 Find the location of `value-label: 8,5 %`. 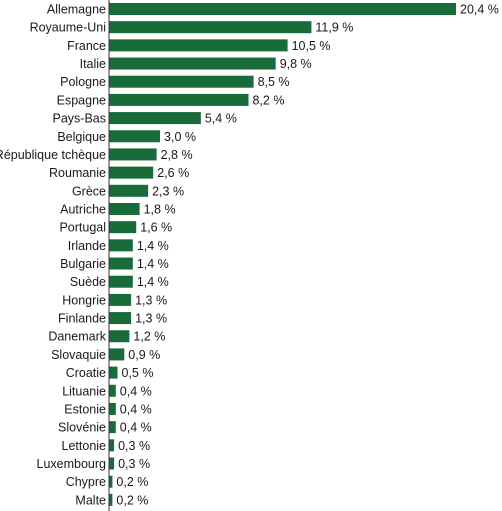

value-label: 8,5 % is located at coordinates (274, 82).